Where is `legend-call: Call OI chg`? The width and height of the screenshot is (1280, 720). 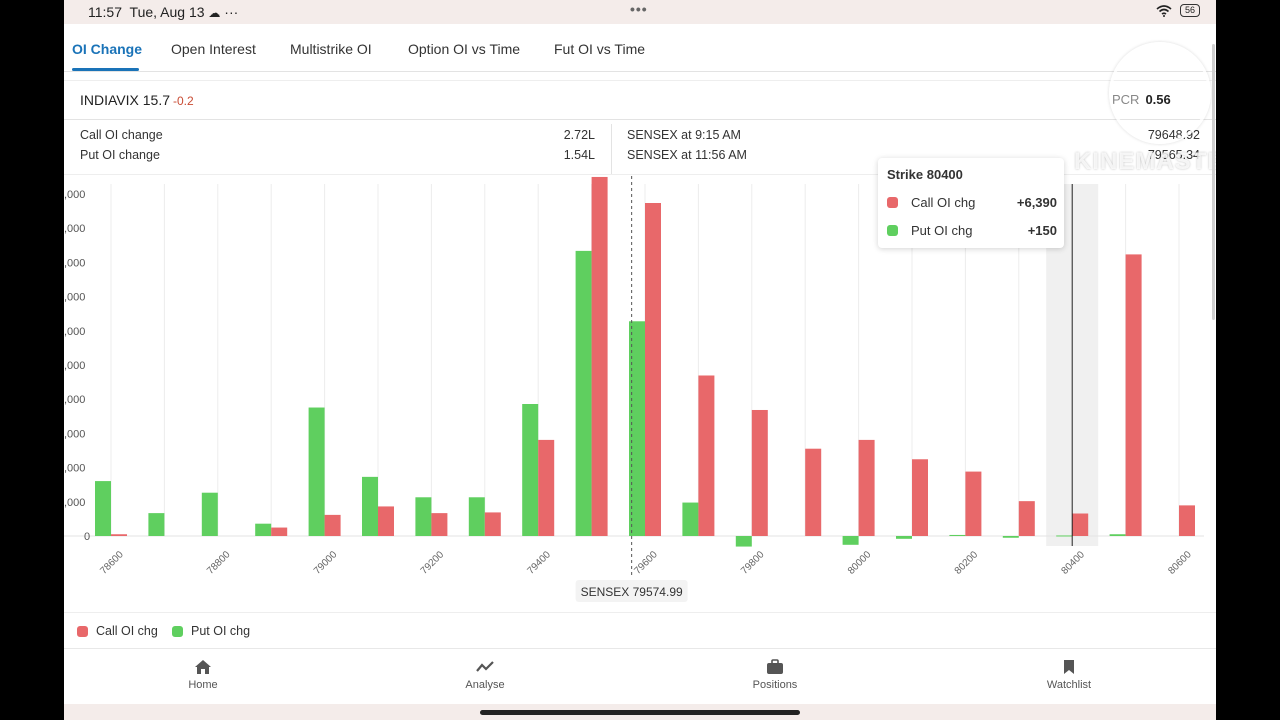 legend-call: Call OI chg is located at coordinates (117, 631).